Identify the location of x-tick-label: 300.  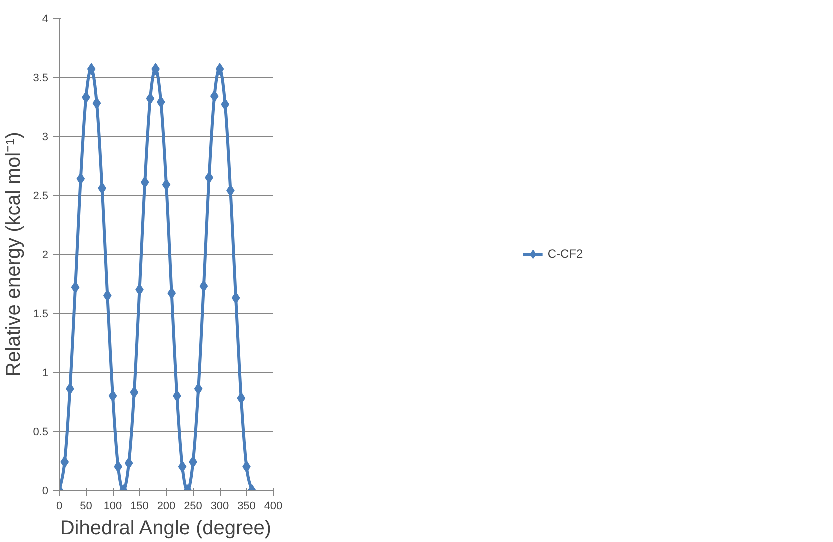
(220, 506).